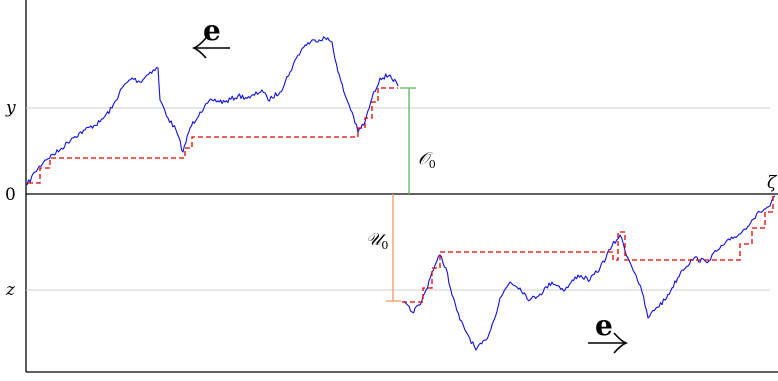  What do you see at coordinates (10, 195) in the screenshot?
I see `zero-label: 0` at bounding box center [10, 195].